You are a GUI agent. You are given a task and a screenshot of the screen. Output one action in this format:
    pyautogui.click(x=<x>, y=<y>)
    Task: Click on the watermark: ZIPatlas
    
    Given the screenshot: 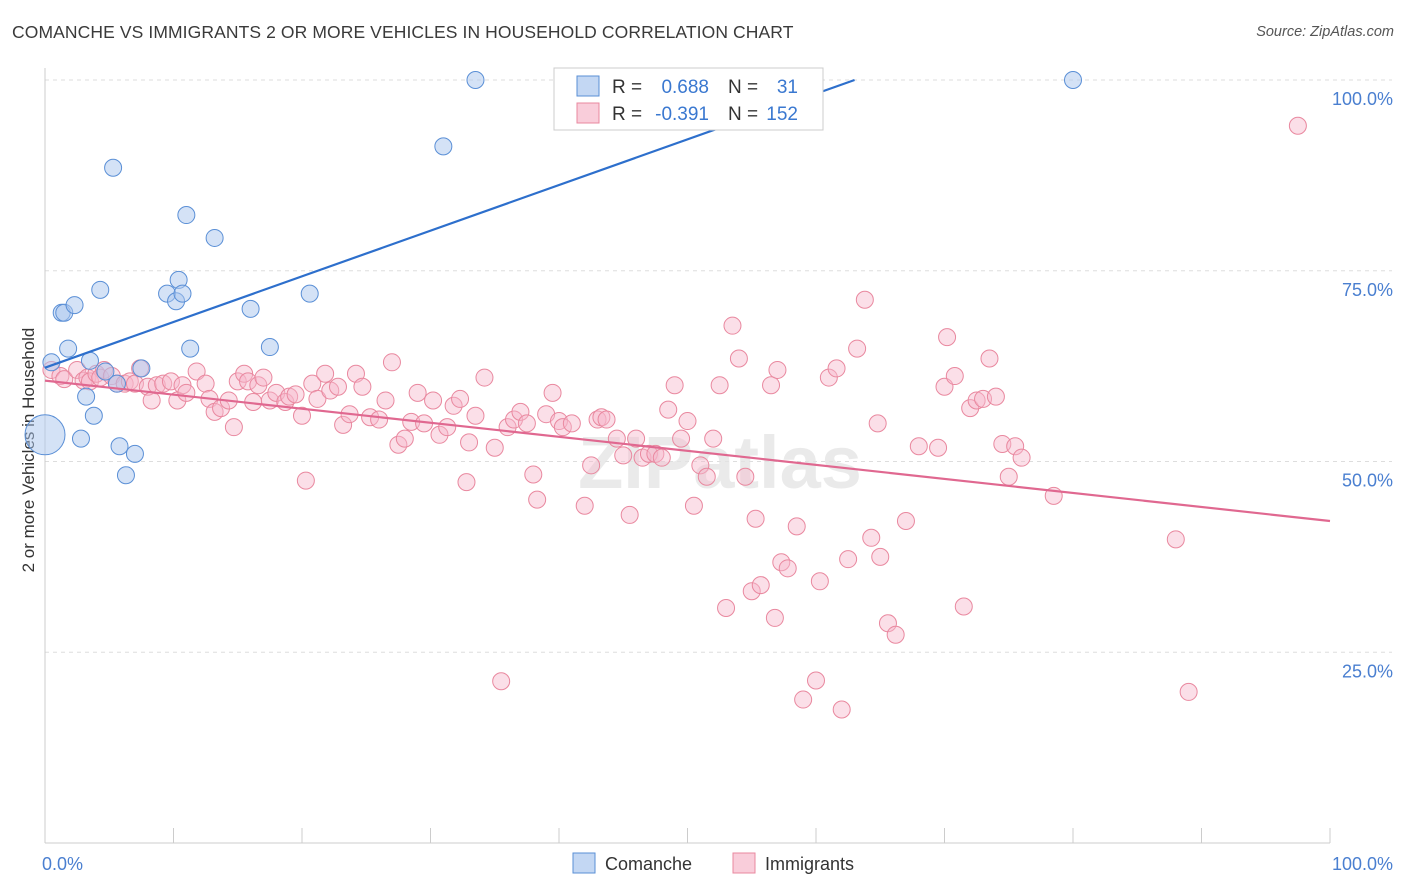 What is the action you would take?
    pyautogui.click(x=720, y=462)
    